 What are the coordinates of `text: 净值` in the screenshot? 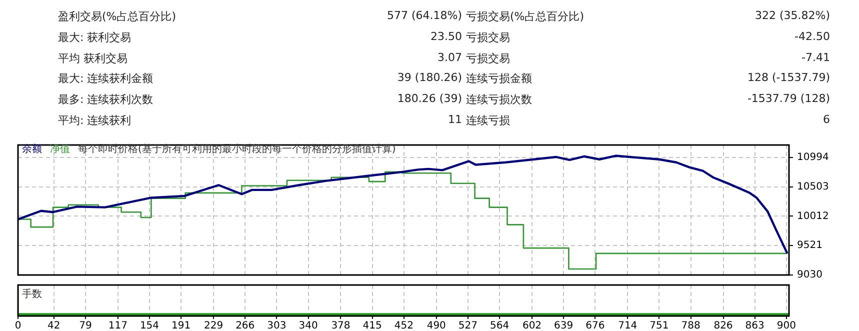 It's located at (60, 149).